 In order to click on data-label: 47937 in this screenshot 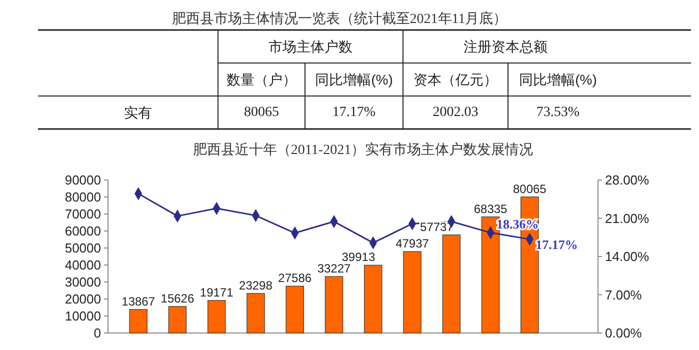, I will do `click(413, 243)`.